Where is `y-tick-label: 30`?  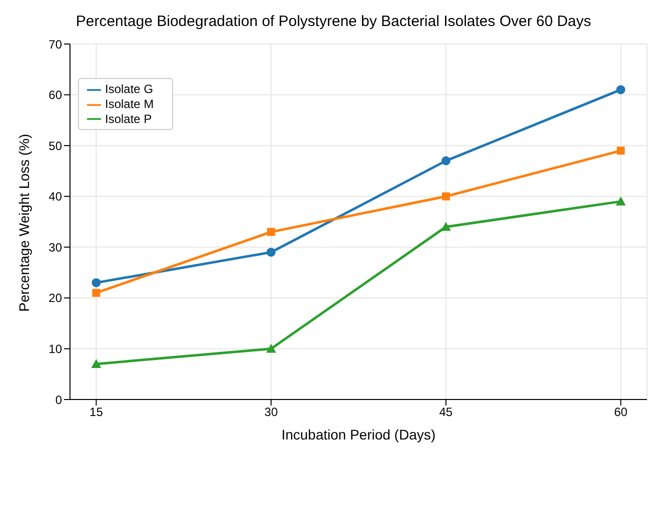
y-tick-label: 30 is located at coordinates (55, 247).